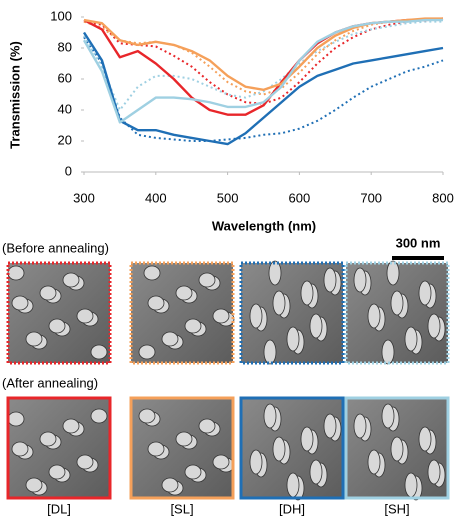 The height and width of the screenshot is (526, 457). I want to click on y-tick-label: 100, so click(61, 15).